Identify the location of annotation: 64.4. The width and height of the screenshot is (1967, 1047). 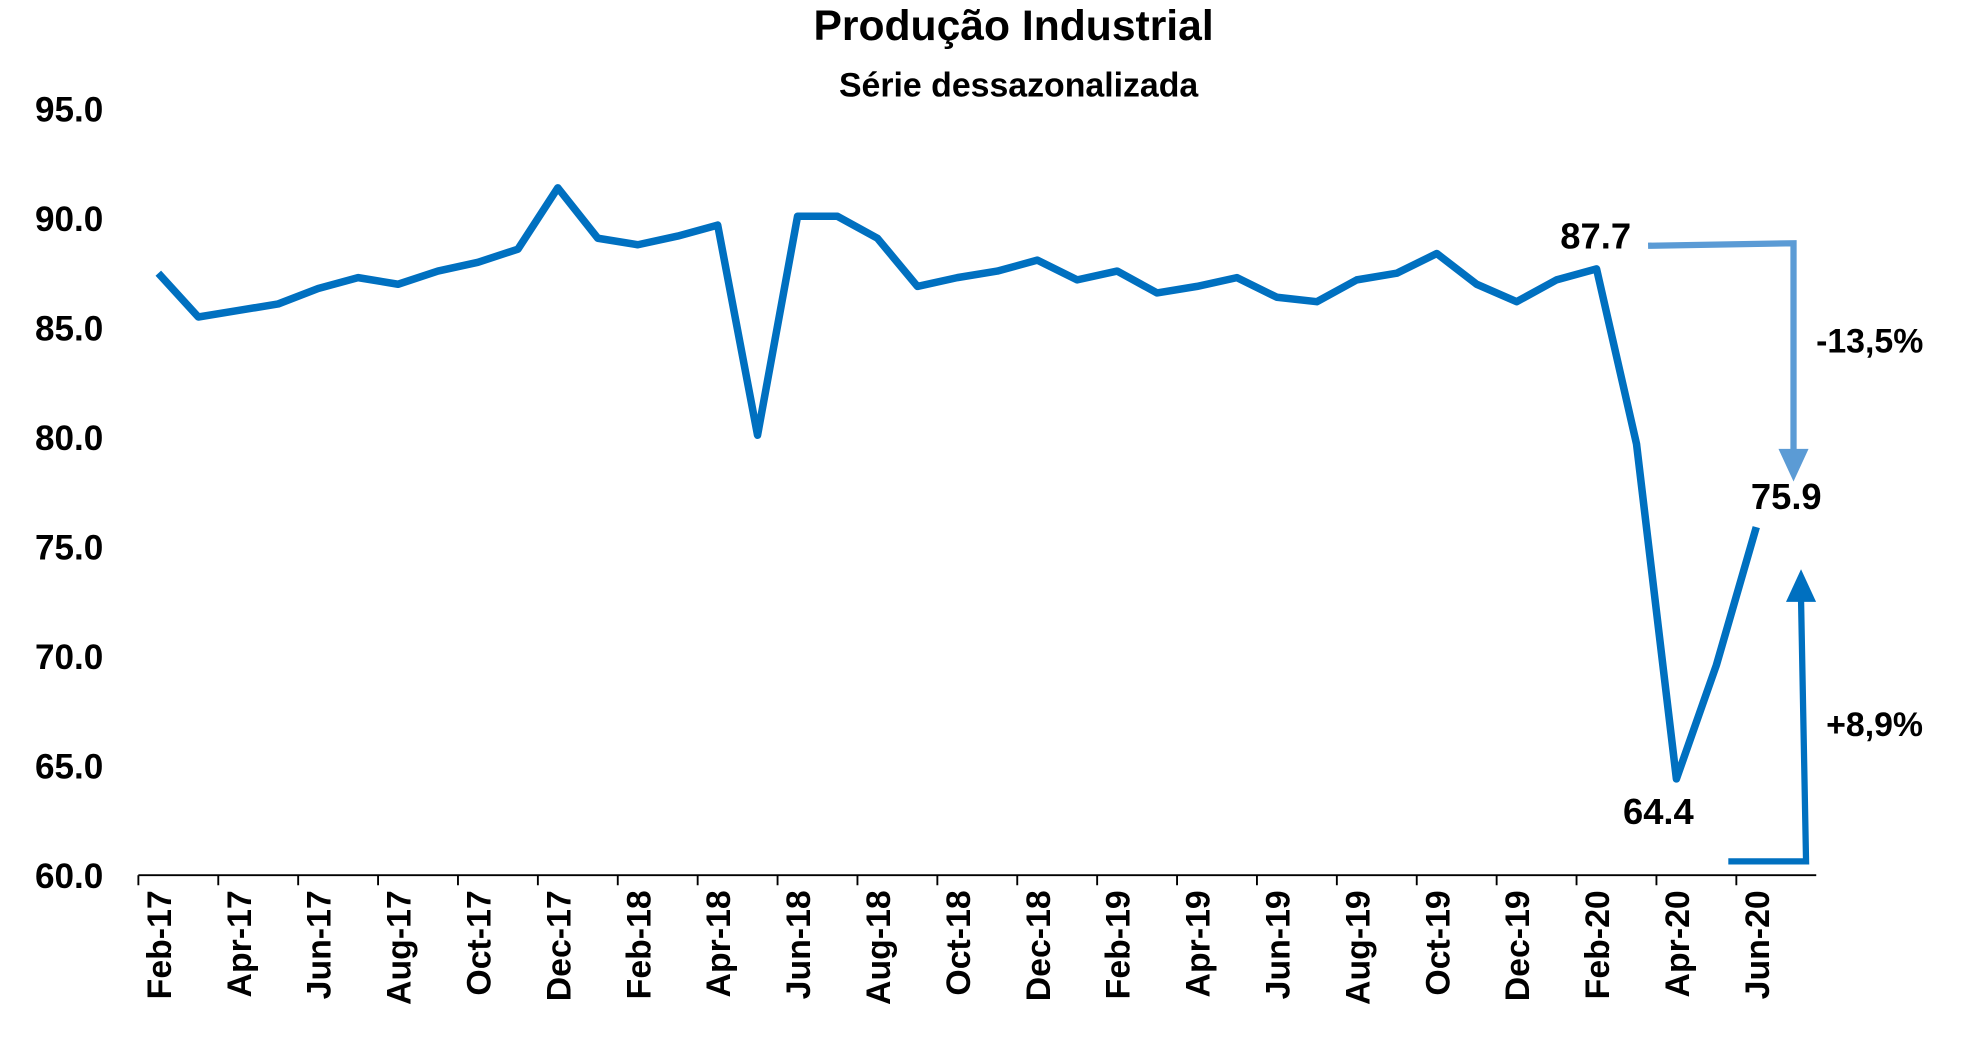
(1659, 811).